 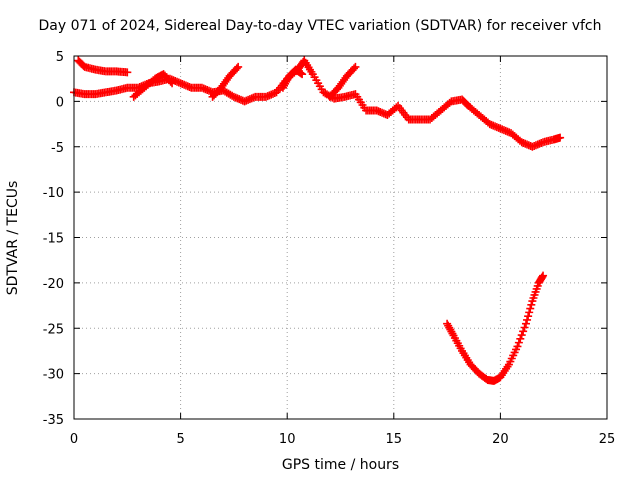 What do you see at coordinates (292, 78) in the screenshot?
I see `series-segment-10h` at bounding box center [292, 78].